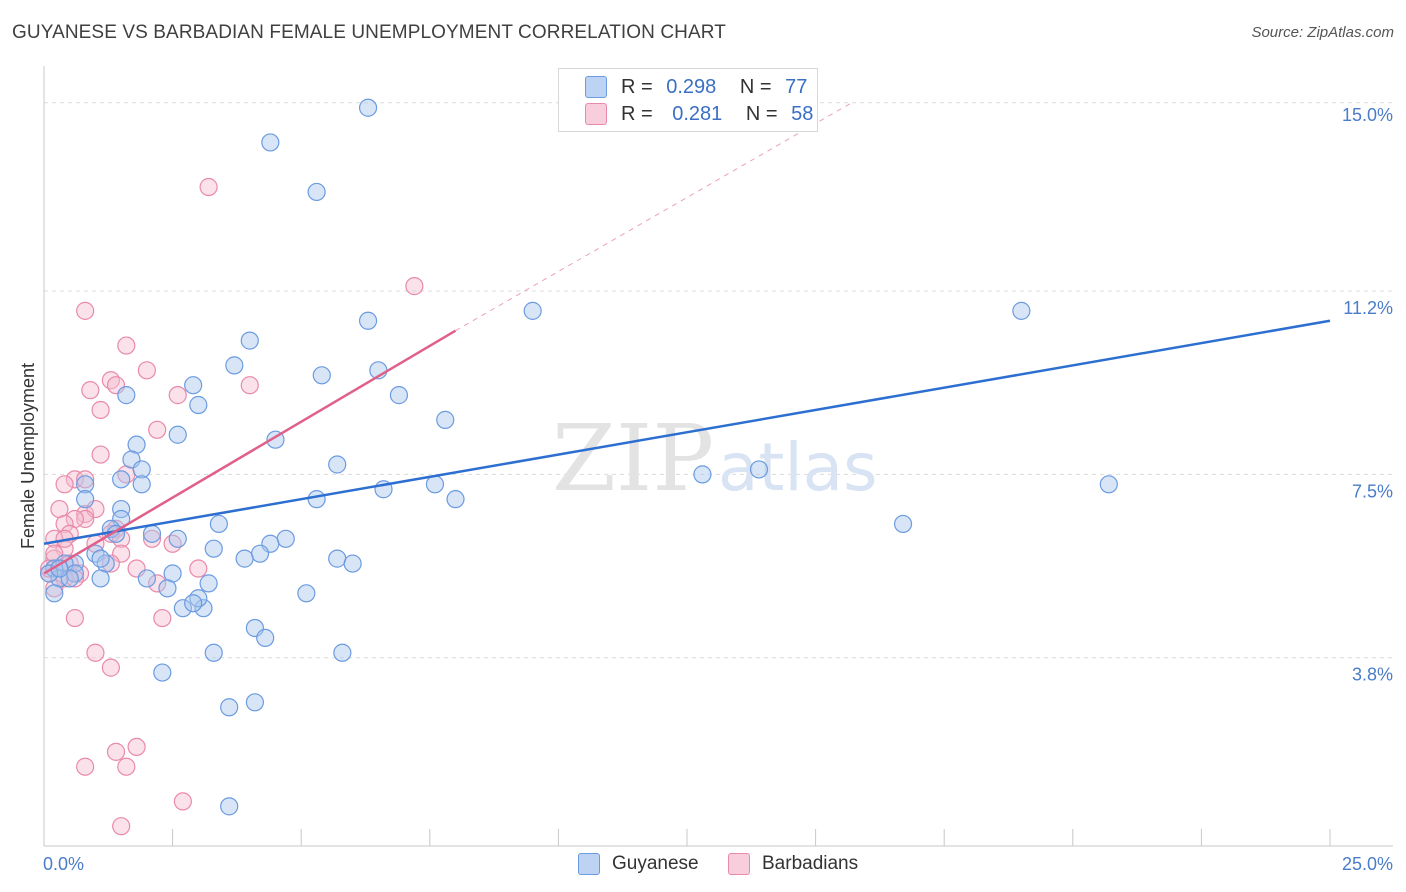 The image size is (1406, 892). Describe the element at coordinates (1322, 32) in the screenshot. I see `chart-source: Source: ZipAtlas.com` at that location.